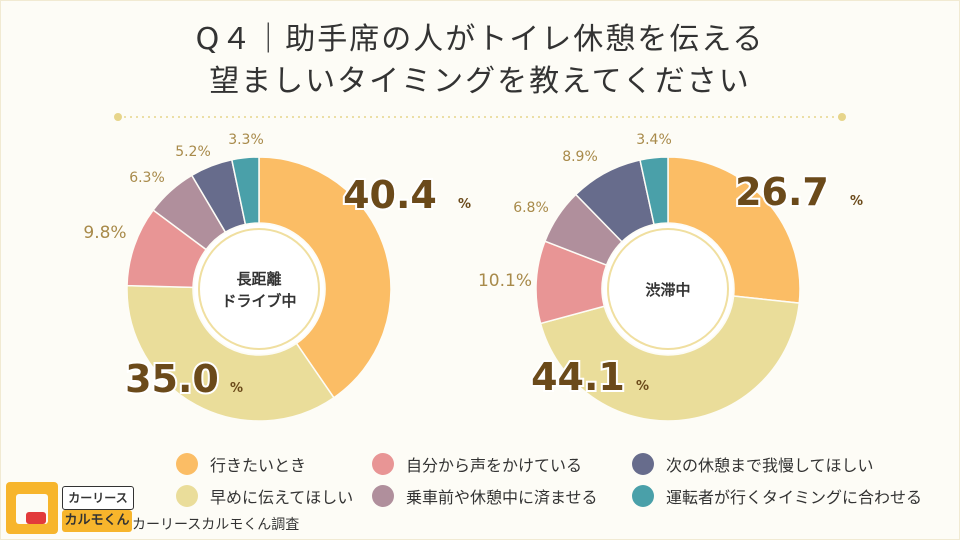  What do you see at coordinates (36, 518) in the screenshot?
I see `car-icon` at bounding box center [36, 518].